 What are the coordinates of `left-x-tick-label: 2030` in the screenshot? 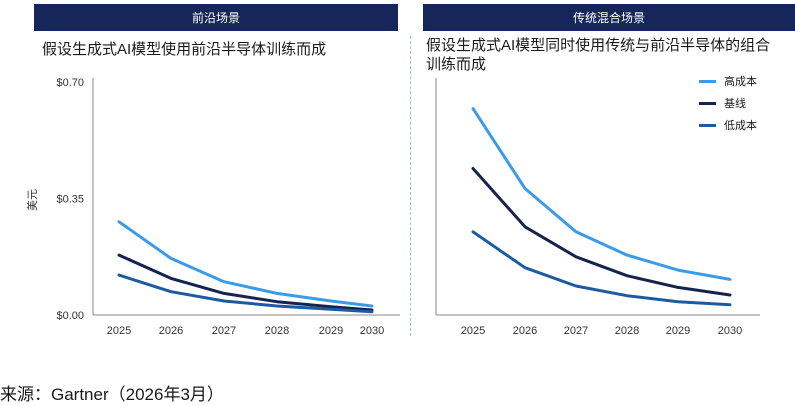 It's located at (372, 331).